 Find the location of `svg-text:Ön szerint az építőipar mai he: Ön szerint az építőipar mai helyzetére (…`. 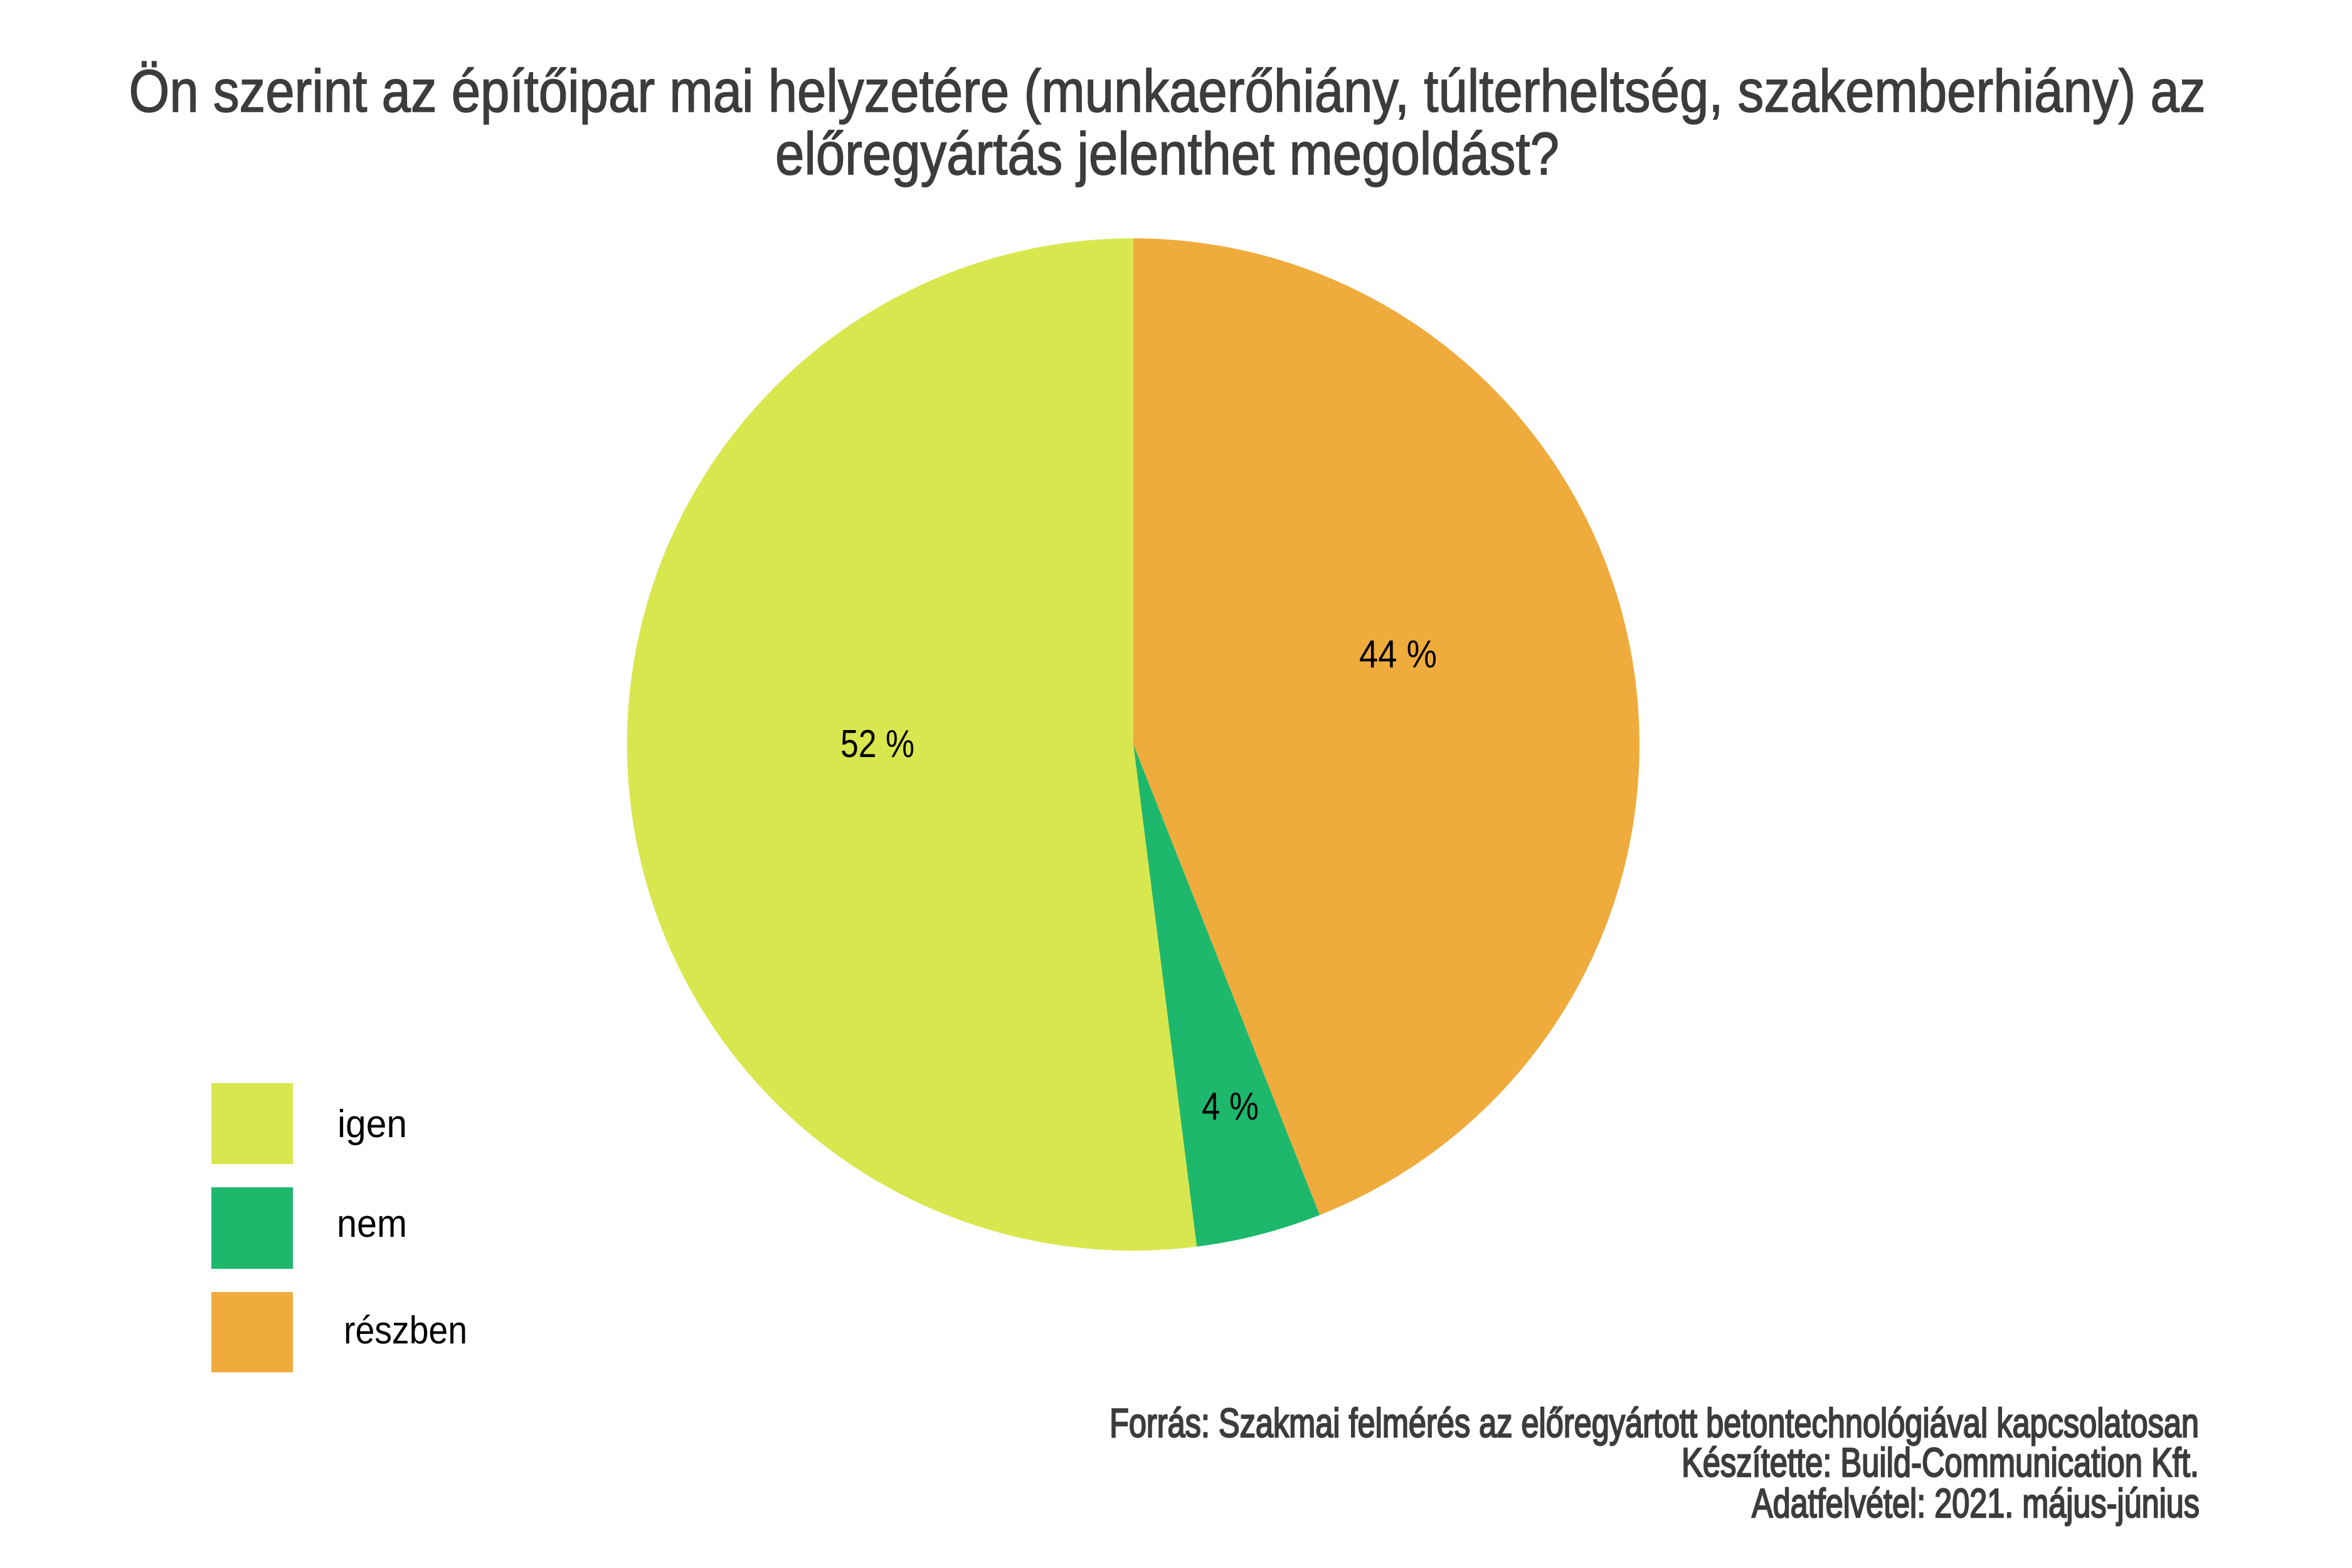

svg-text:Ön szerint az építőipar mai he: Ön szerint az építőipar mai helyzetére (… is located at coordinates (1167, 91).